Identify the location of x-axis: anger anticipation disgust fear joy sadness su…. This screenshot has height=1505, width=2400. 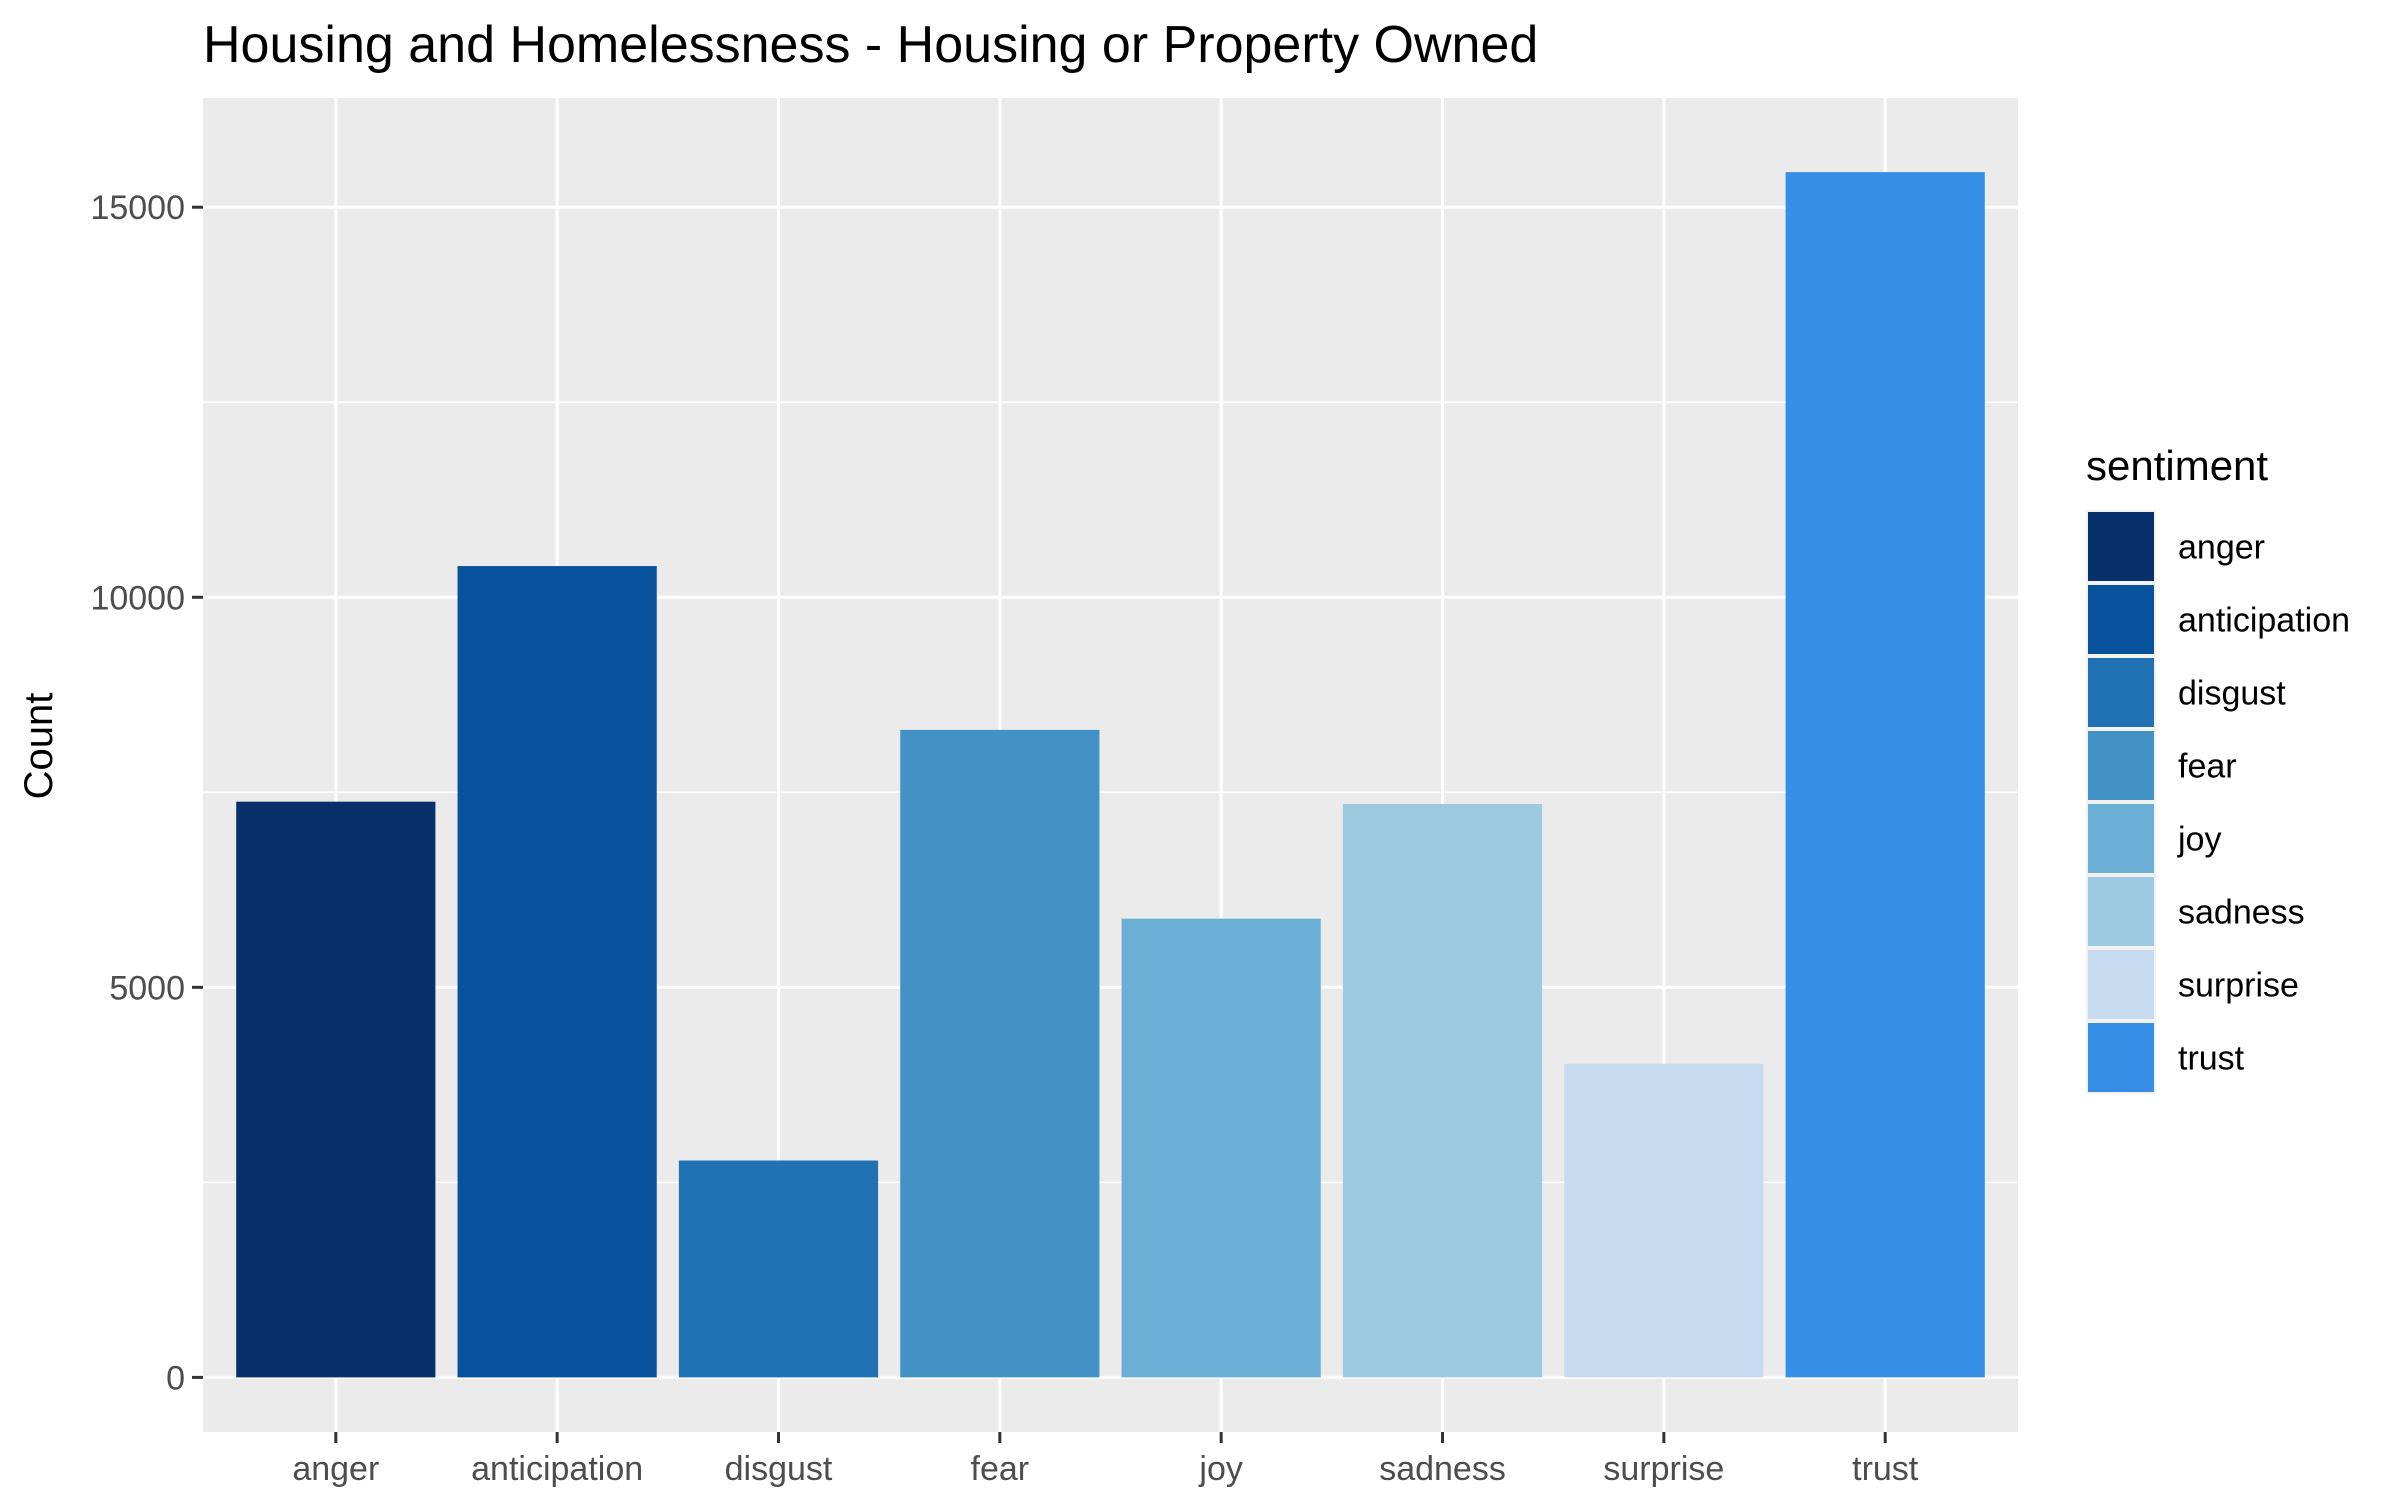
(1105, 1460).